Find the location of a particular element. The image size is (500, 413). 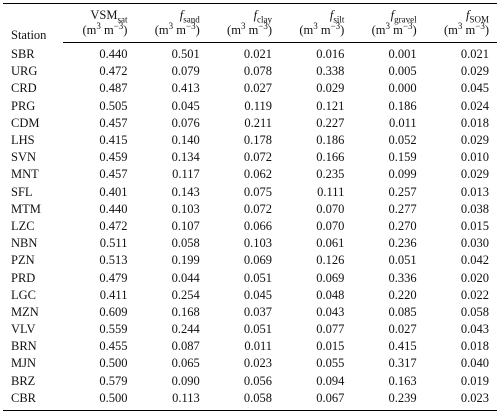

station-cell: SVN is located at coordinates (24, 157).